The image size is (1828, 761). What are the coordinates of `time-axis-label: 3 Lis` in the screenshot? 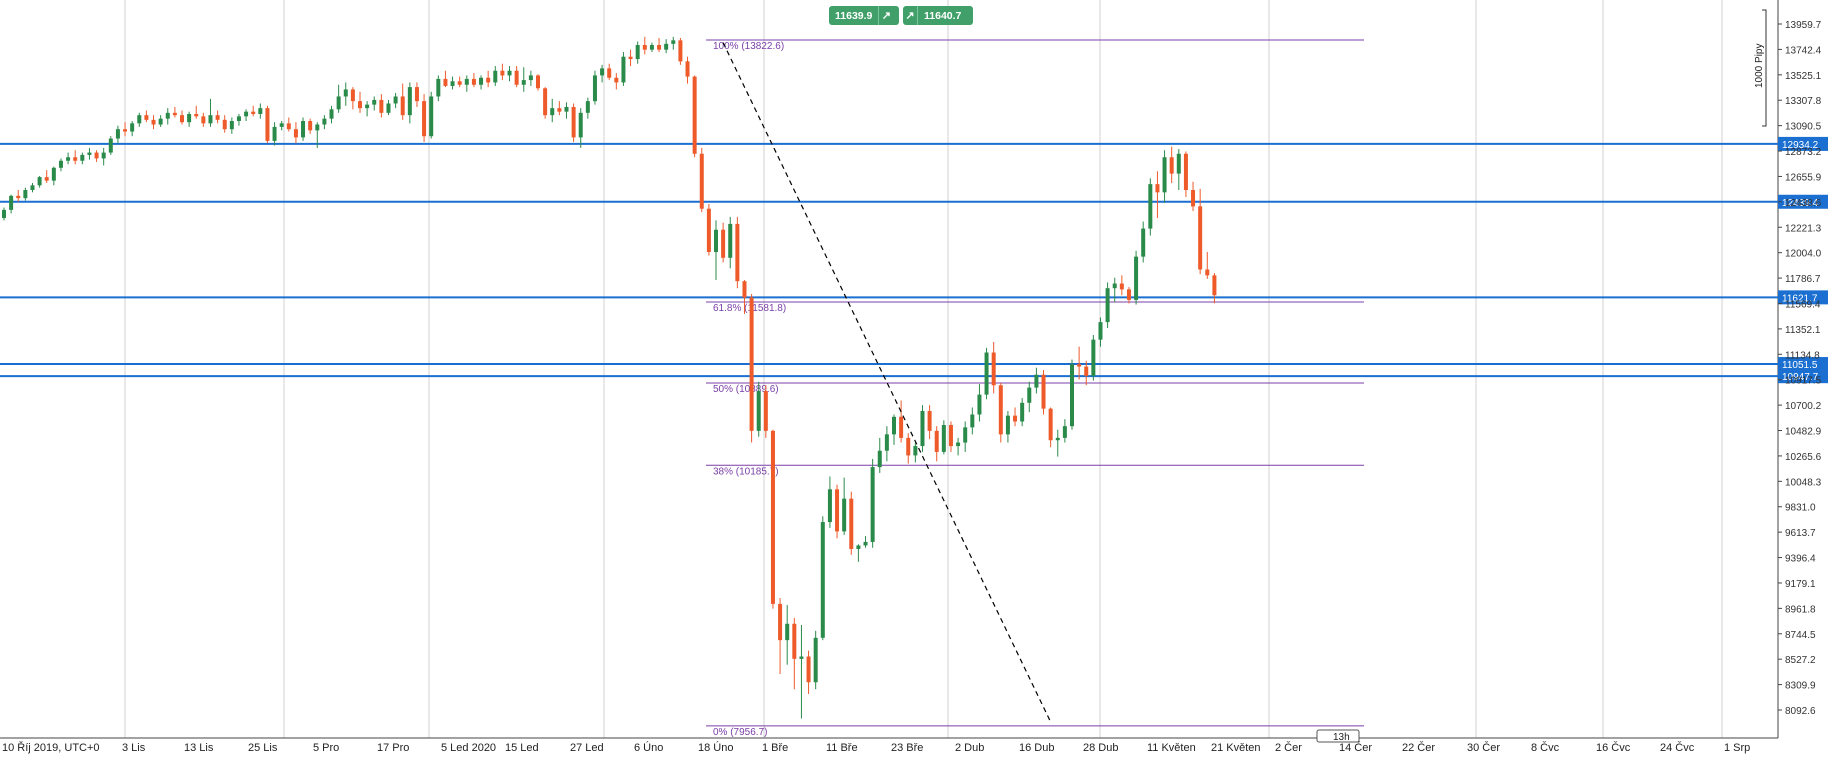 It's located at (134, 748).